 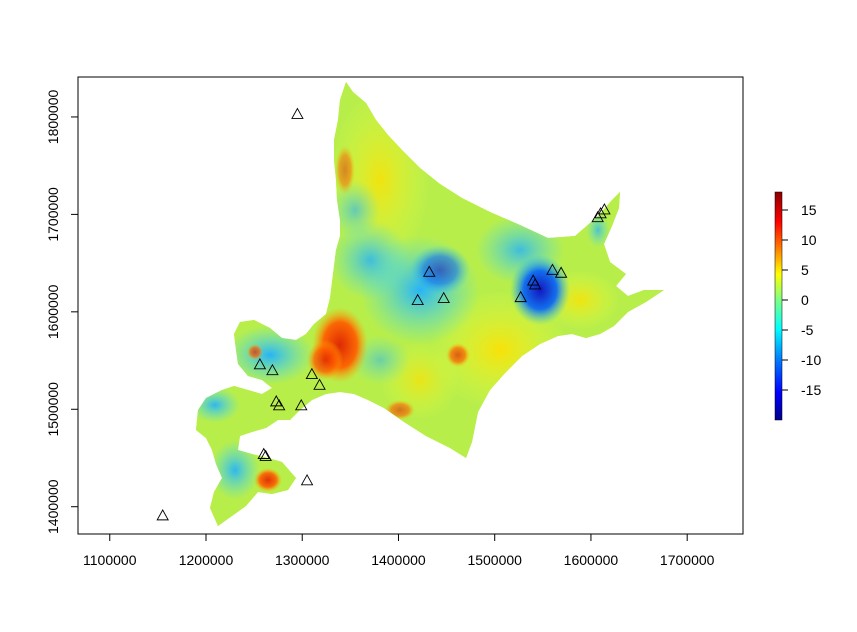 I want to click on colorbar-legend: 15 10 5 0 -5 -10 -15, so click(x=797, y=306).